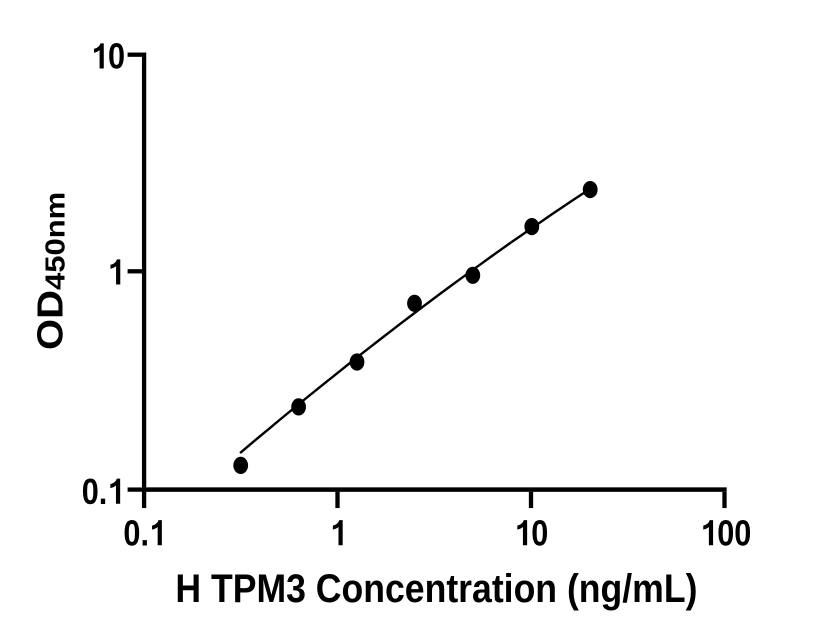  Describe the element at coordinates (436, 589) in the screenshot. I see `svg-text: H TPM3 Concentration (ng/mL)` at that location.